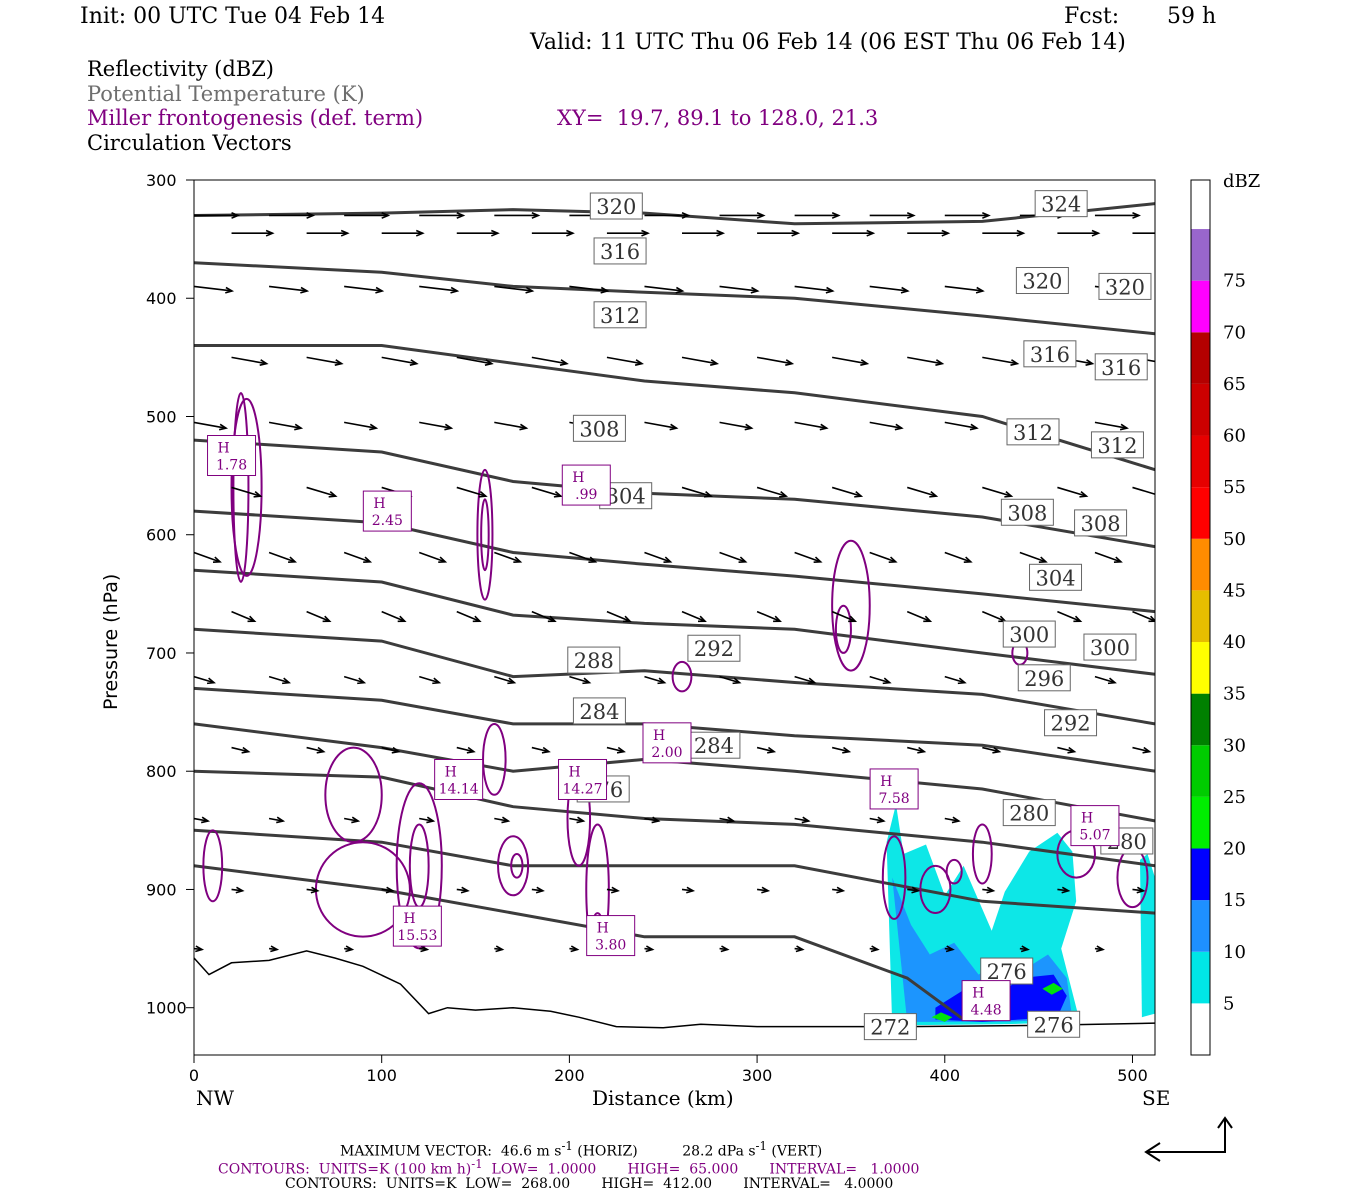  What do you see at coordinates (599, 428) in the screenshot?
I see `theta-label-3: 308` at bounding box center [599, 428].